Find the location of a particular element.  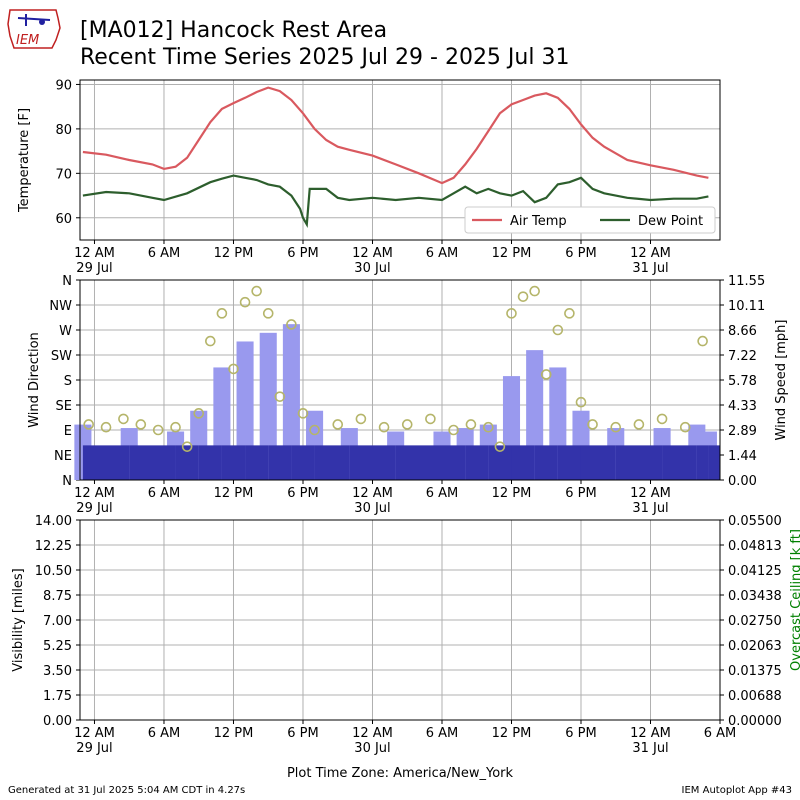

ceiling-y-tick-label: 0.02750 is located at coordinates (755, 621).